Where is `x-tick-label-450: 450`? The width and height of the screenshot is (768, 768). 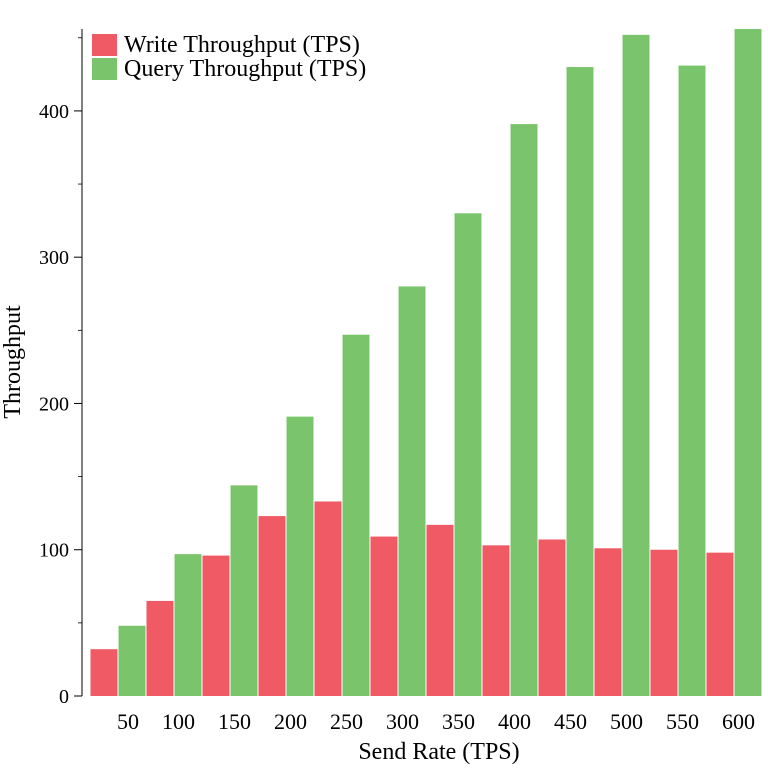 x-tick-label-450: 450 is located at coordinates (570, 721).